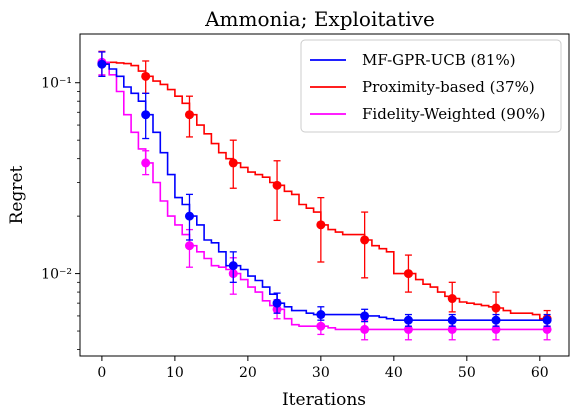 Image resolution: width=578 pixels, height=419 pixels. I want to click on y-axis-label: Regret, so click(17, 194).